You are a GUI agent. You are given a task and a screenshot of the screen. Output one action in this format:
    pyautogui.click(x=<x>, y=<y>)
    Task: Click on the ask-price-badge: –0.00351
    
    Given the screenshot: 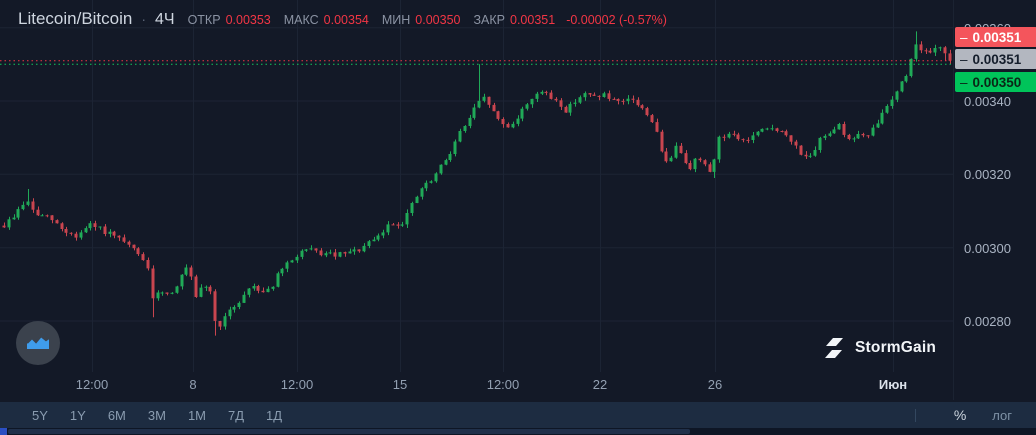 What is the action you would take?
    pyautogui.click(x=995, y=37)
    